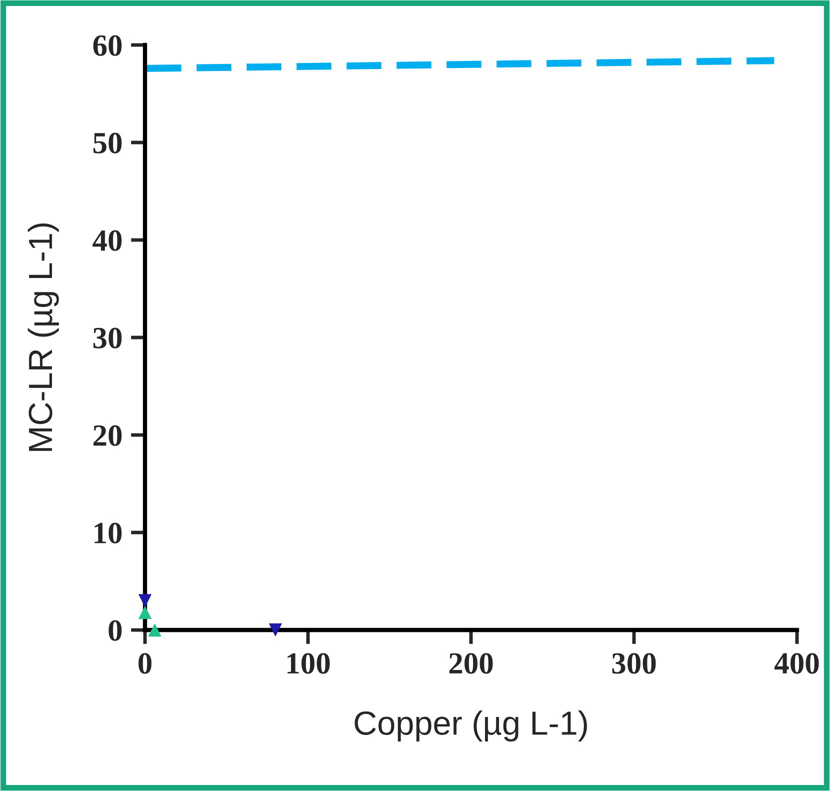  Describe the element at coordinates (107, 143) in the screenshot. I see `y-tick-label: 50` at that location.